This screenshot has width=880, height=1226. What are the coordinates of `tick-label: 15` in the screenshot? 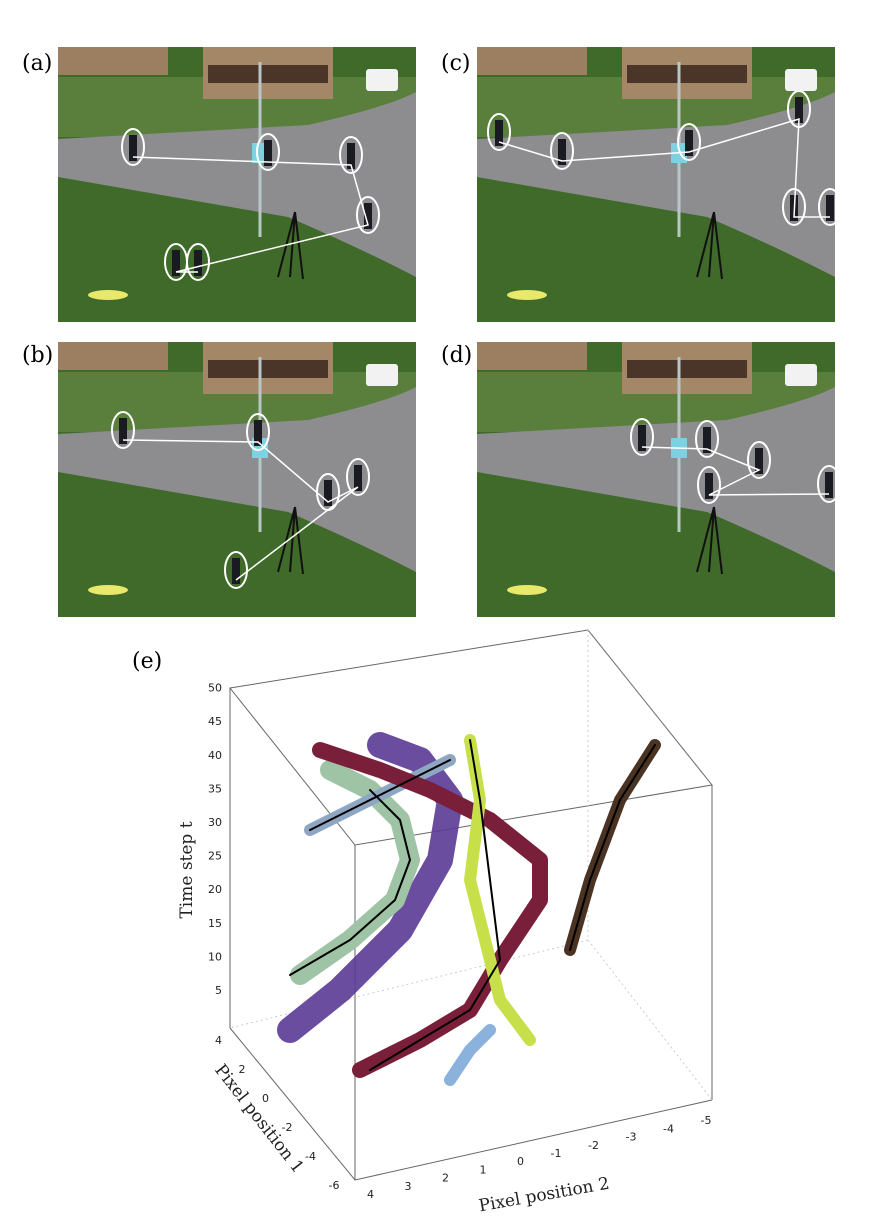 It's located at (215, 923).